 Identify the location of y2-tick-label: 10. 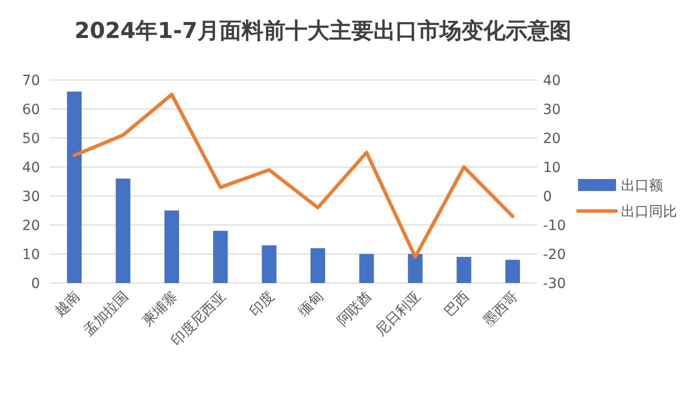
(552, 168).